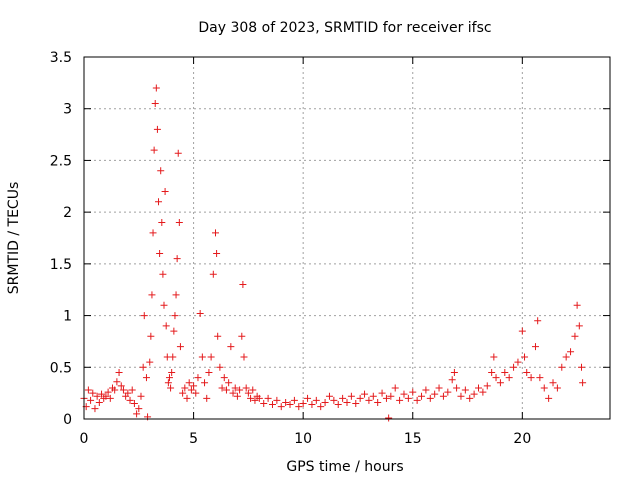  Describe the element at coordinates (84, 439) in the screenshot. I see `x-tick-label: 0` at that location.